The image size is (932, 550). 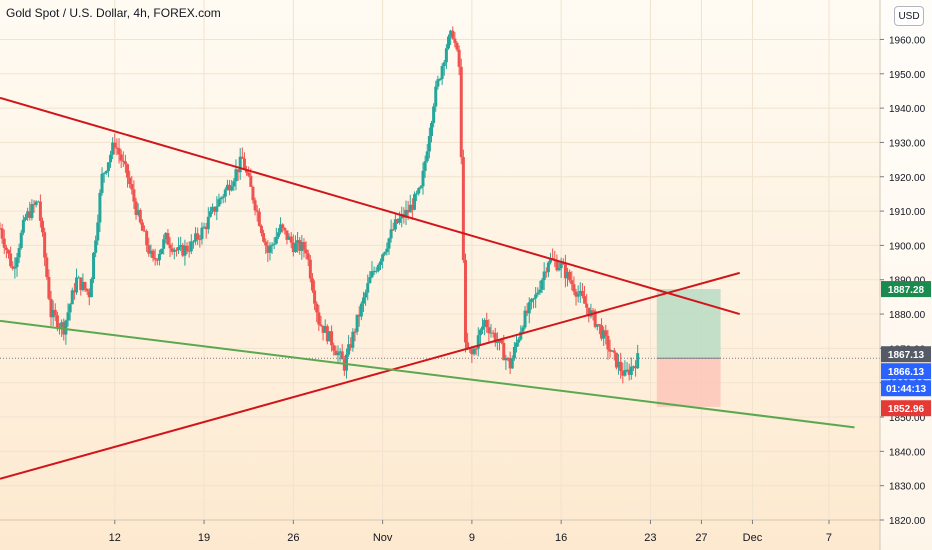 I want to click on bid-price-badge: 1866.13, so click(x=906, y=372).